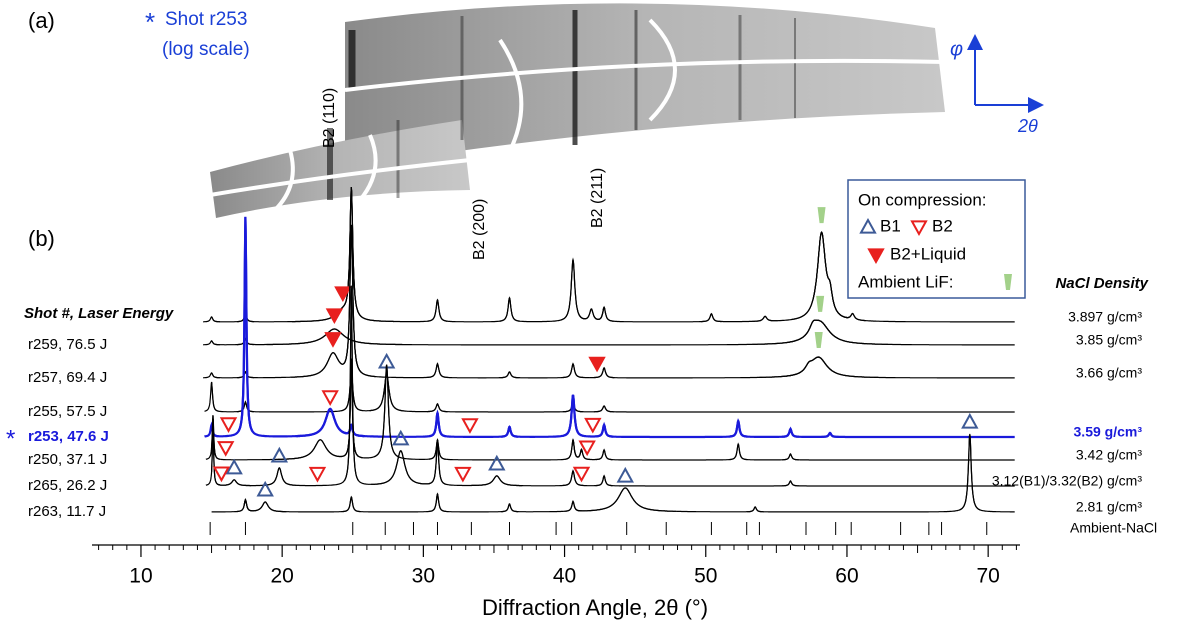  Describe the element at coordinates (1109, 340) in the screenshot. I see `density-label: 3.85 g/cm³` at that location.